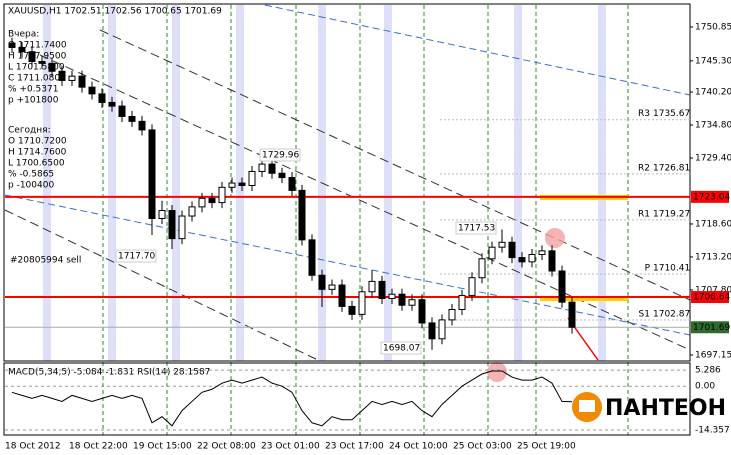 This screenshot has width=731, height=455. What do you see at coordinates (713, 290) in the screenshot?
I see `y-tick-label: 1707.80` at bounding box center [713, 290].